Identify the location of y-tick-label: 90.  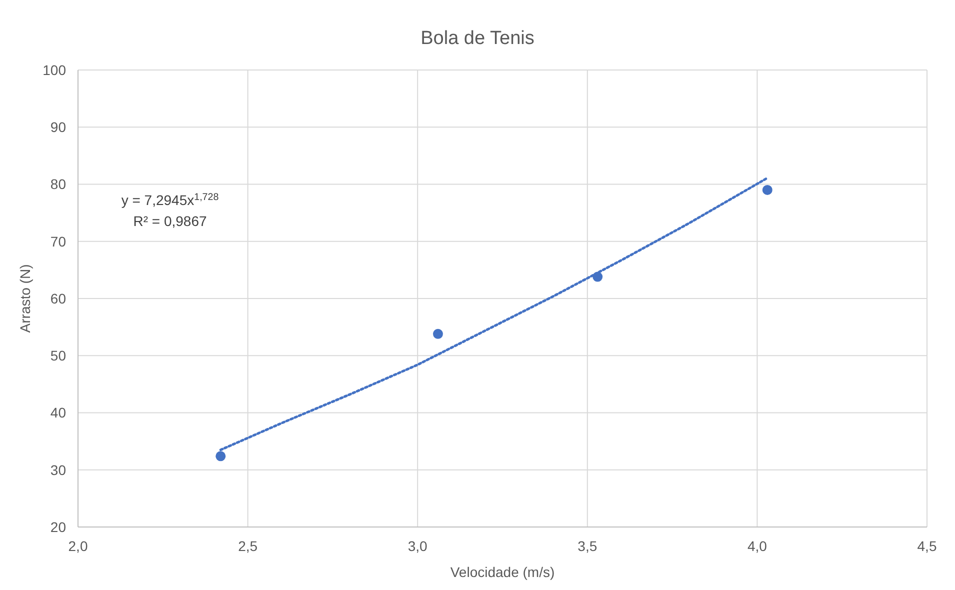
(58, 127).